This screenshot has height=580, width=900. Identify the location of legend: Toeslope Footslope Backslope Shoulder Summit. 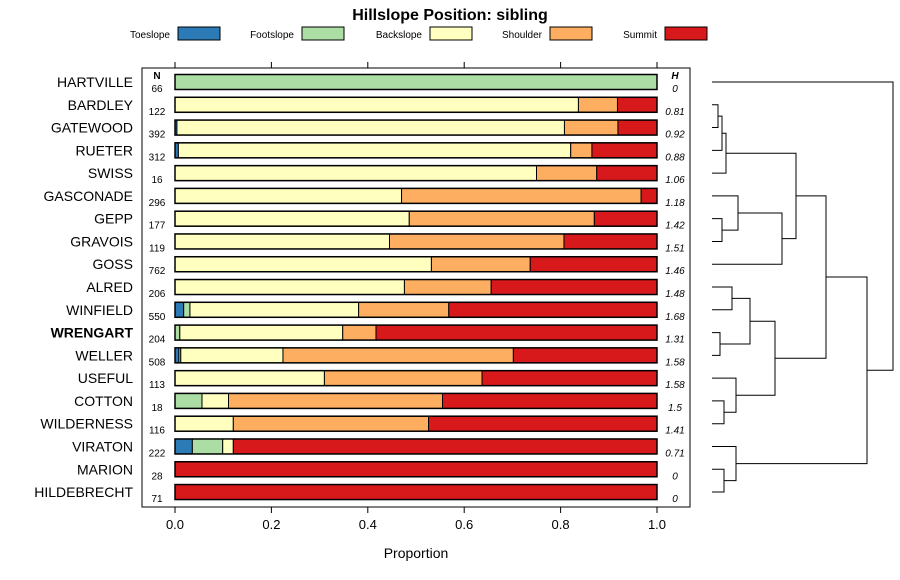
(419, 33).